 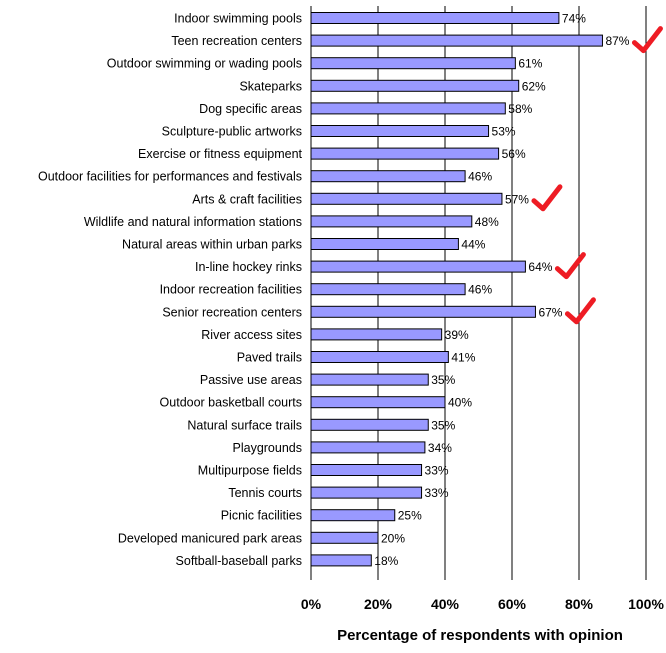 I want to click on data-label: 87%, so click(x=617, y=41).